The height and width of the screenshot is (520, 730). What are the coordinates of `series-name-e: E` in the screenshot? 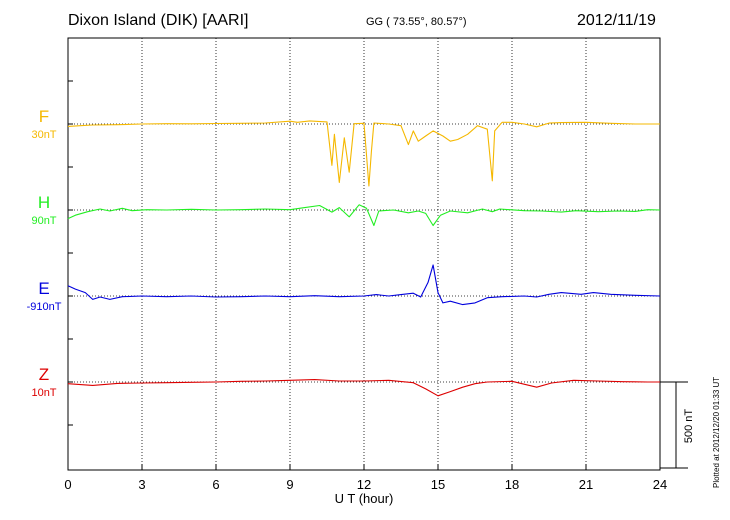 It's located at (43, 288).